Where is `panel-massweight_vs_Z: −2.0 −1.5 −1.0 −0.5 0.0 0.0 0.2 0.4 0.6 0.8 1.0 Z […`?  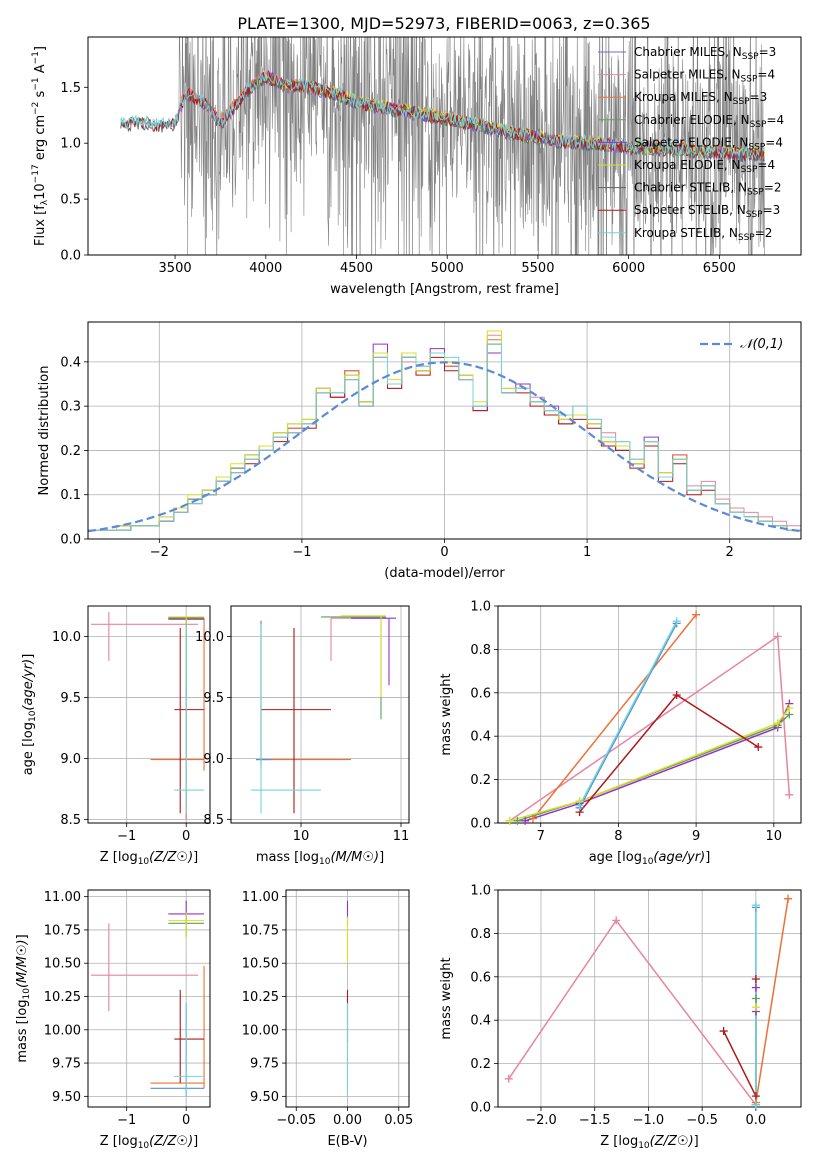
panel-massweight_vs_Z: −2.0 −1.5 −1.0 −0.5 0.0 0.0 0.2 0.4 0.6 0.8 1.0 Z [… is located at coordinates (620, 1017).